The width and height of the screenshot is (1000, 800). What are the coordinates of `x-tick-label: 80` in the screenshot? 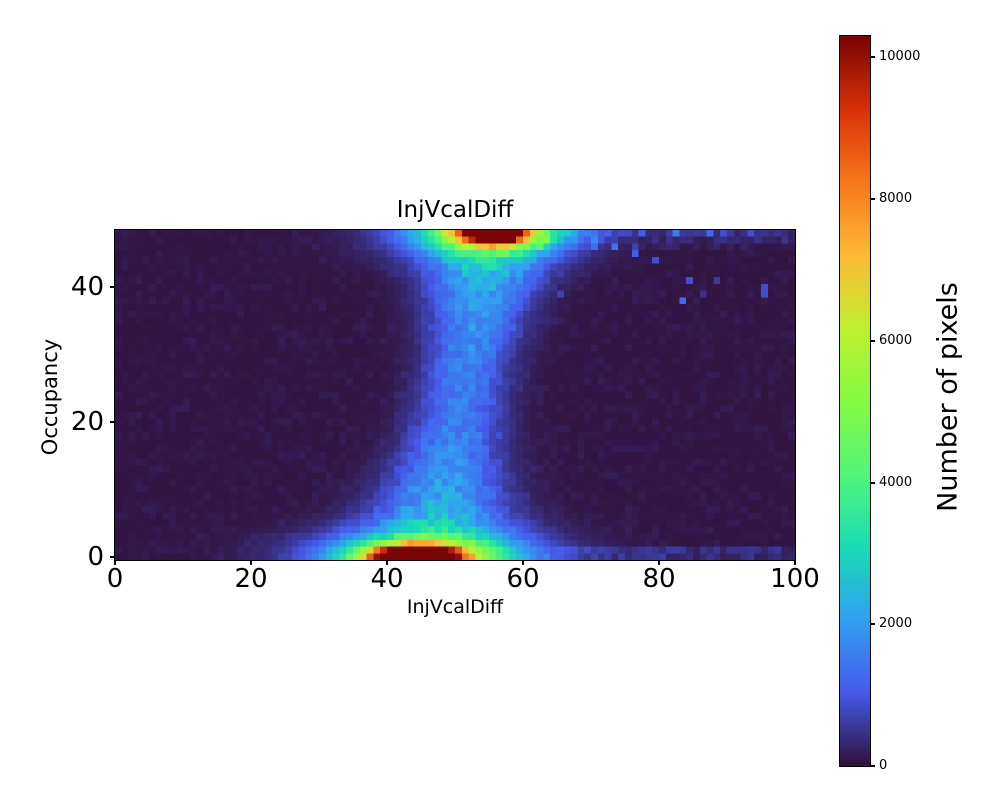 It's located at (659, 579).